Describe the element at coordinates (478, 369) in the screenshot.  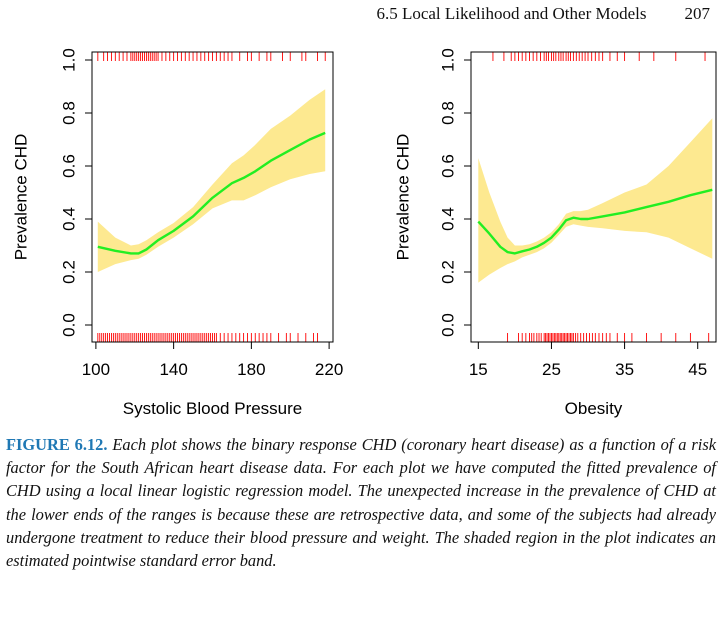
I see `x-tick-label: 15` at that location.